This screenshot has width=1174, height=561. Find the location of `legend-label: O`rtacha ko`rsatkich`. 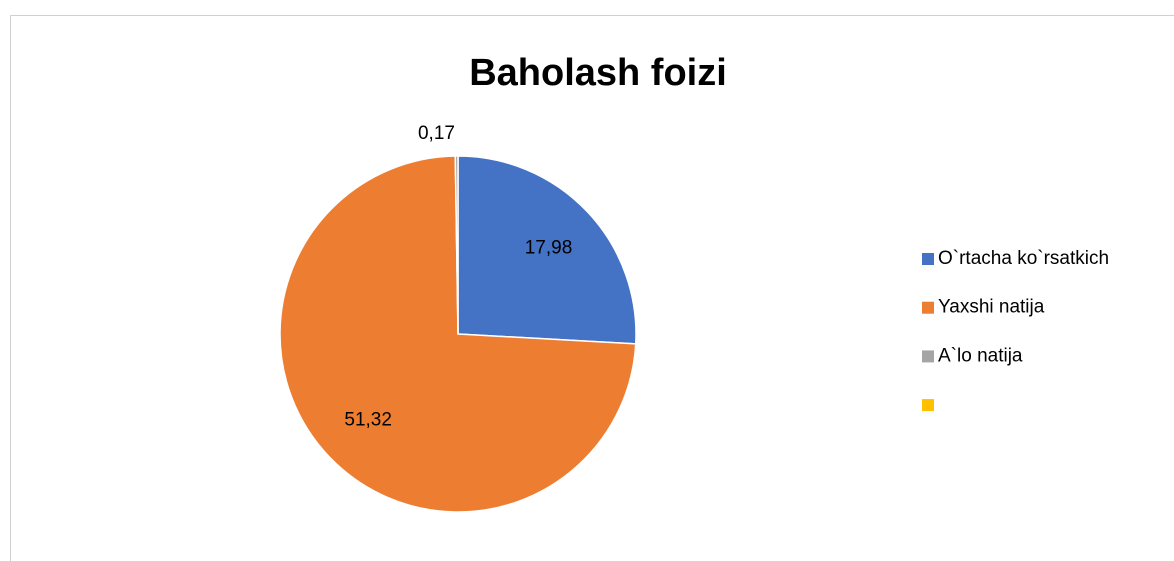

legend-label: O`rtacha ko`rsatkich is located at coordinates (1023, 258).